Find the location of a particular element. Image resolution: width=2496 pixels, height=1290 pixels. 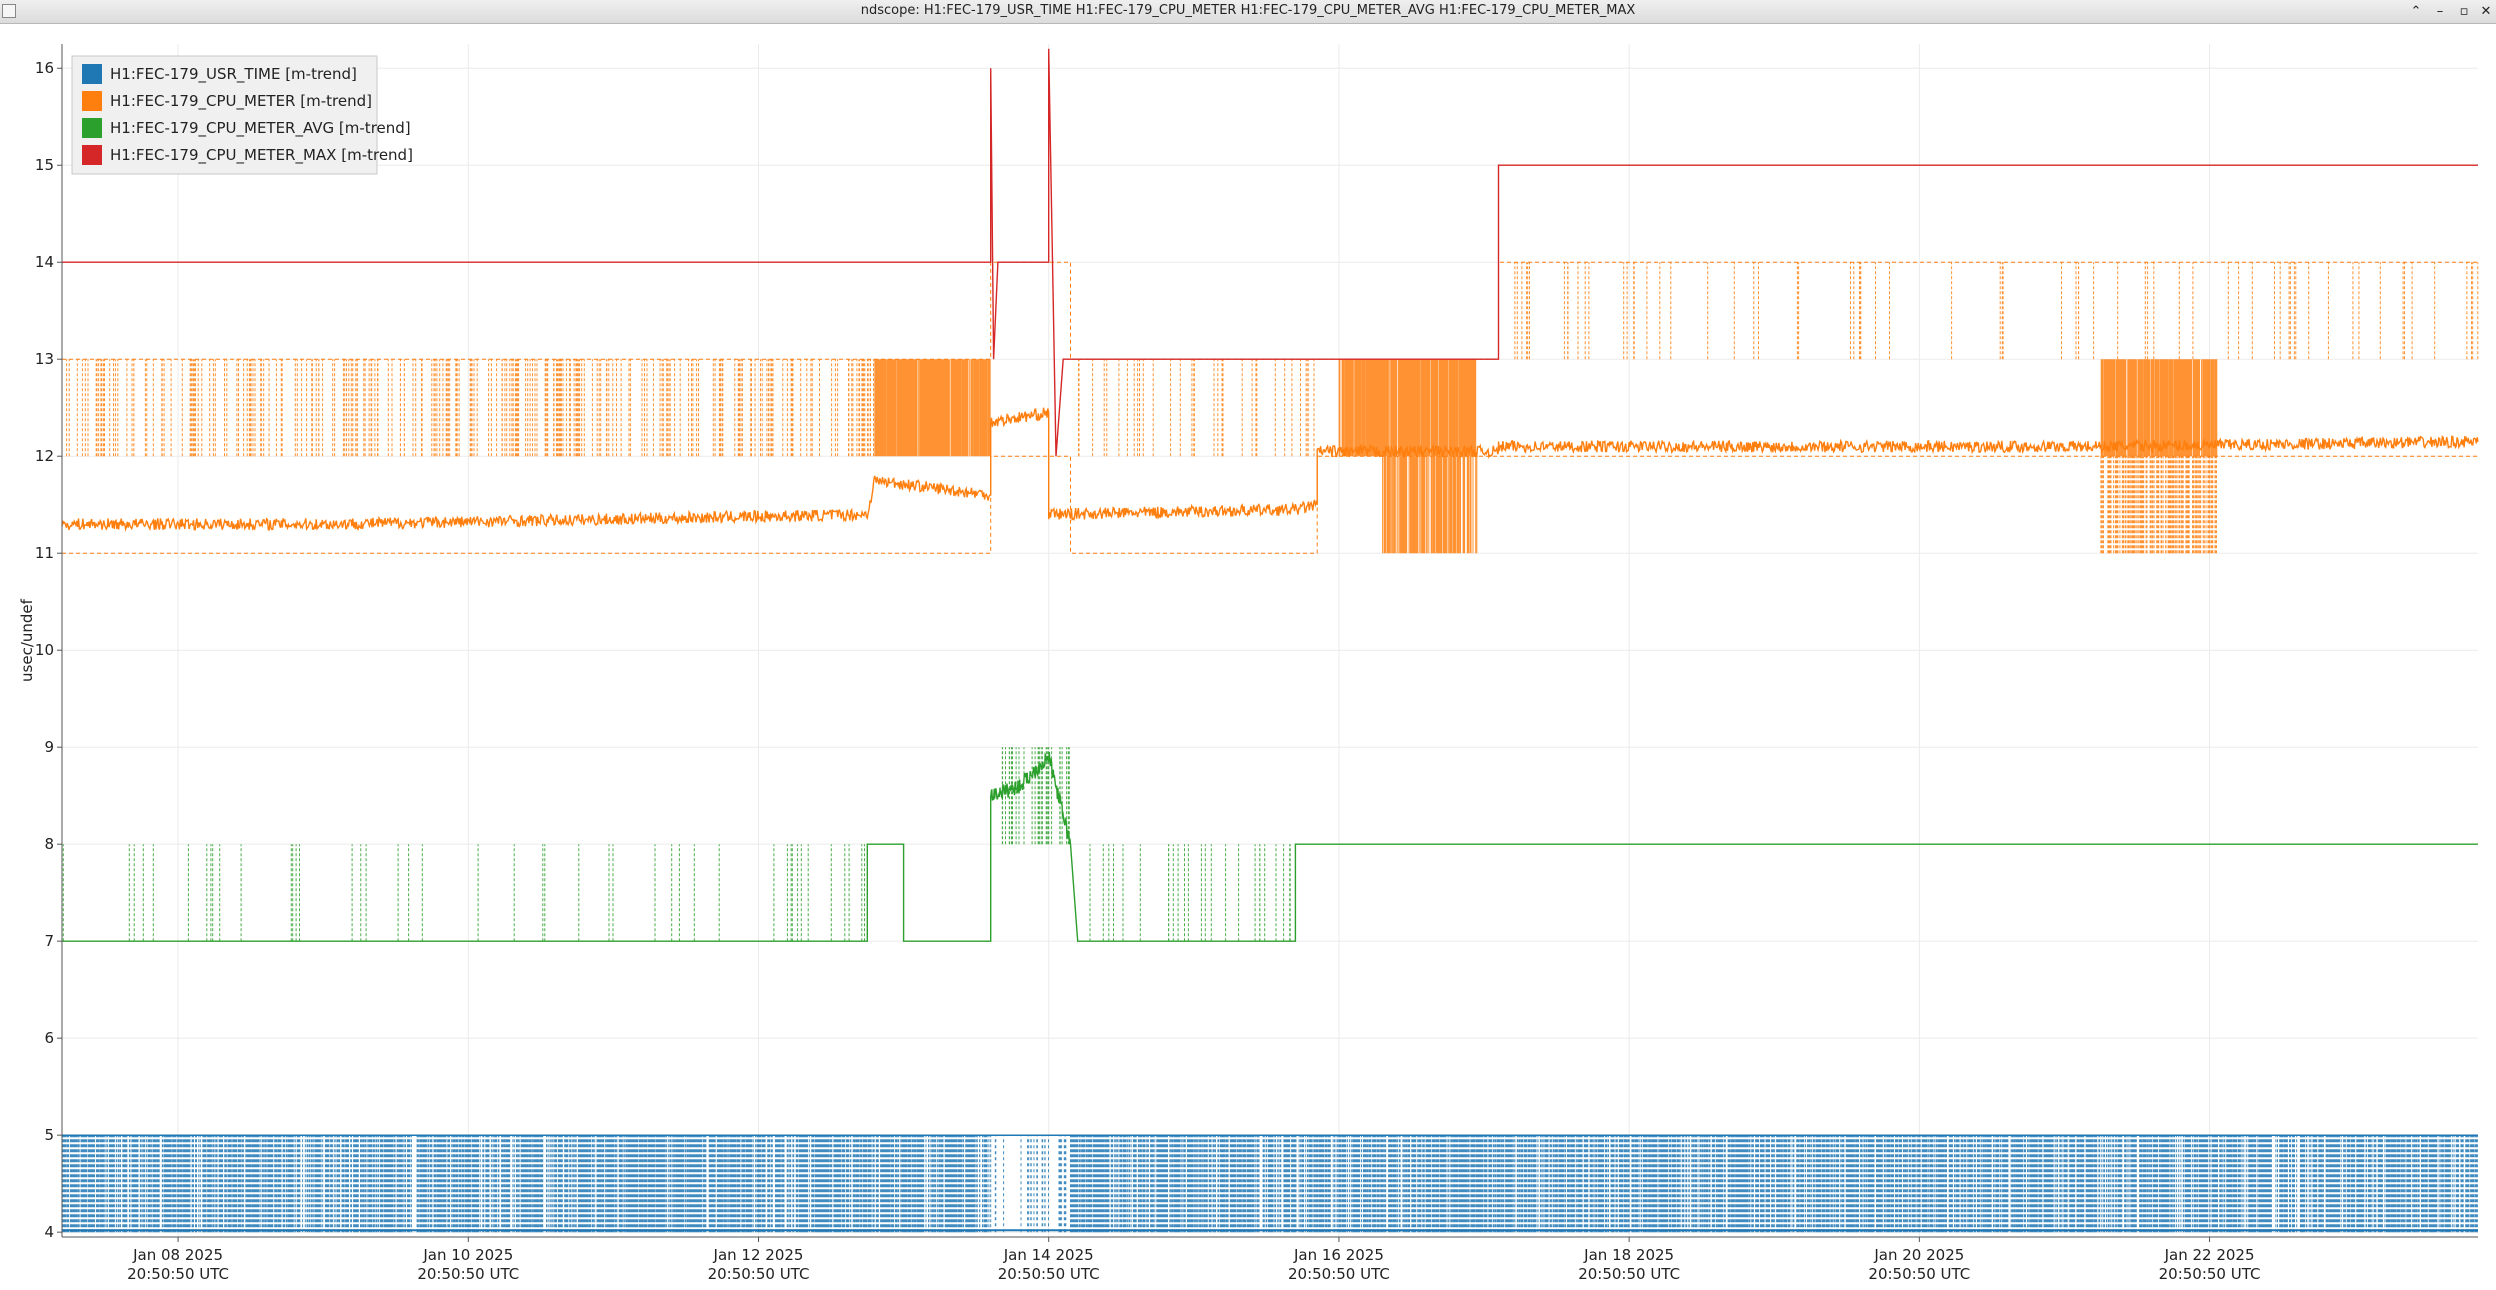

legend-label: H1:FEC-179_CPU_METER_AVG [m-trend] is located at coordinates (260, 128).